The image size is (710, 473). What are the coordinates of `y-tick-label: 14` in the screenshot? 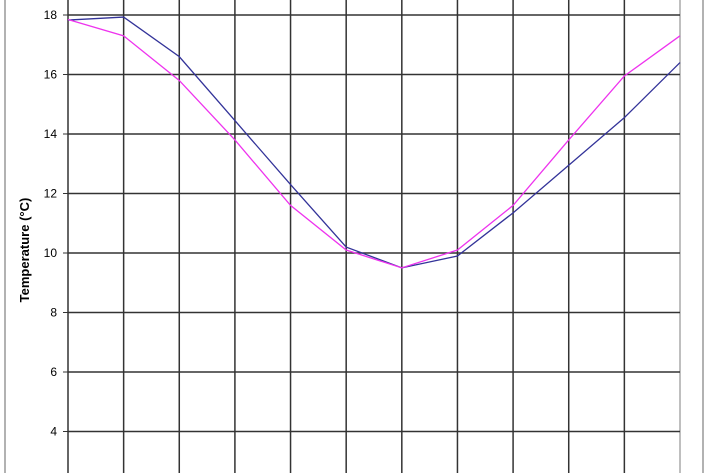 It's located at (51, 134).